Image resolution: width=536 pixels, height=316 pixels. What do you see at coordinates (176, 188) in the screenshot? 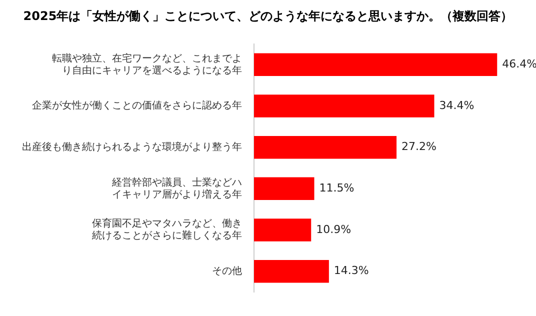
I see `y-tick-label: 経営幹部や議員、士業などハイキャリア層がより増える年` at bounding box center [176, 188].